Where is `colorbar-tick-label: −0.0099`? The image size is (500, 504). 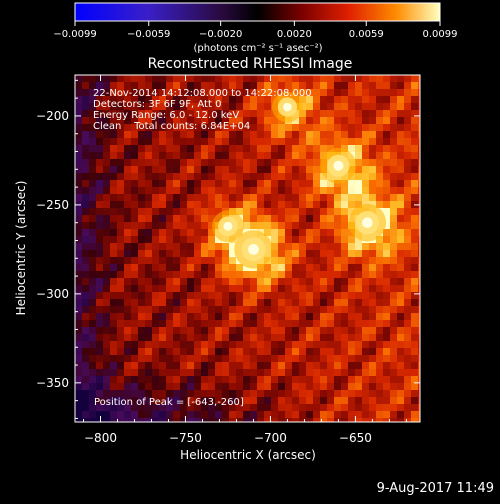
colorbar-tick-label: −0.0099 is located at coordinates (74, 34).